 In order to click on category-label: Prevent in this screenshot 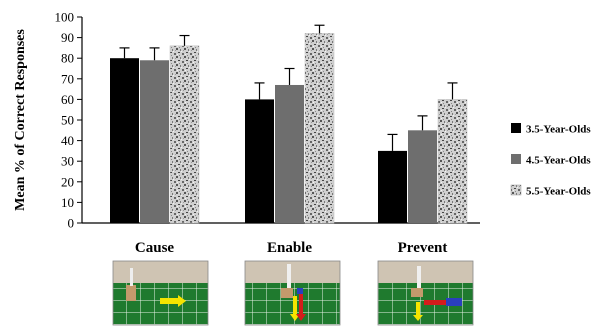, I will do `click(423, 248)`.